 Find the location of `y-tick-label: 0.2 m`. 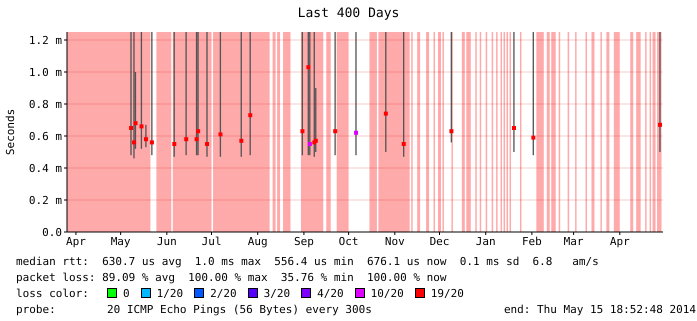

y-tick-label: 0.2 m is located at coordinates (45, 200).